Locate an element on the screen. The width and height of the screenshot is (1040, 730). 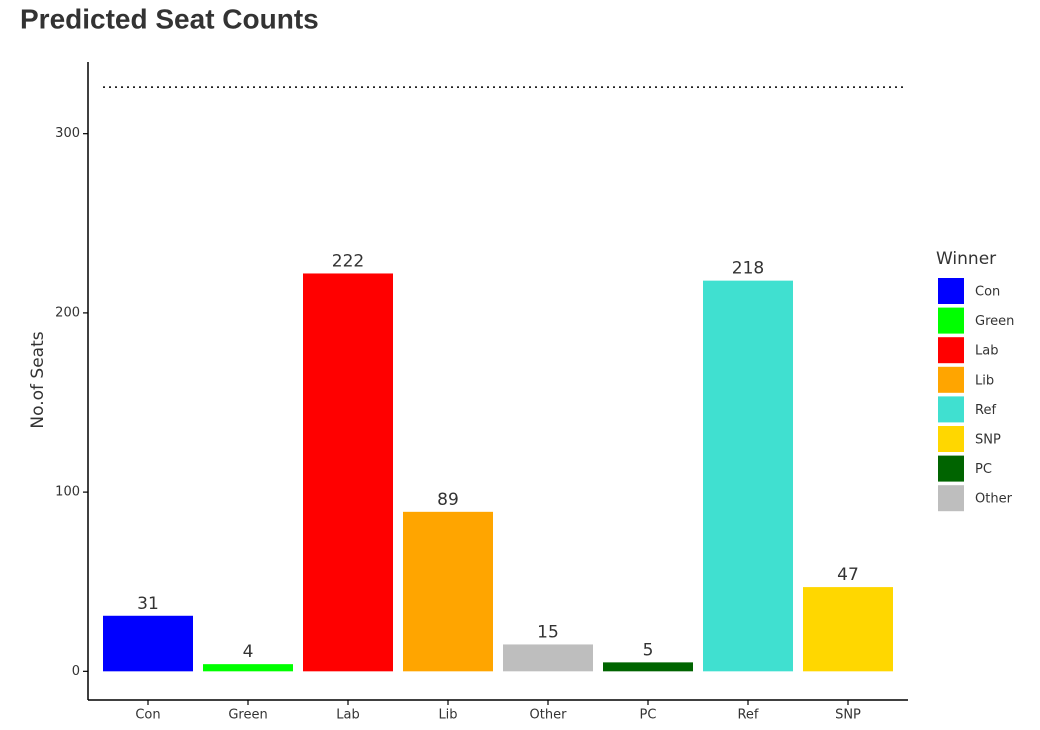
data-label: 4 is located at coordinates (248, 652).